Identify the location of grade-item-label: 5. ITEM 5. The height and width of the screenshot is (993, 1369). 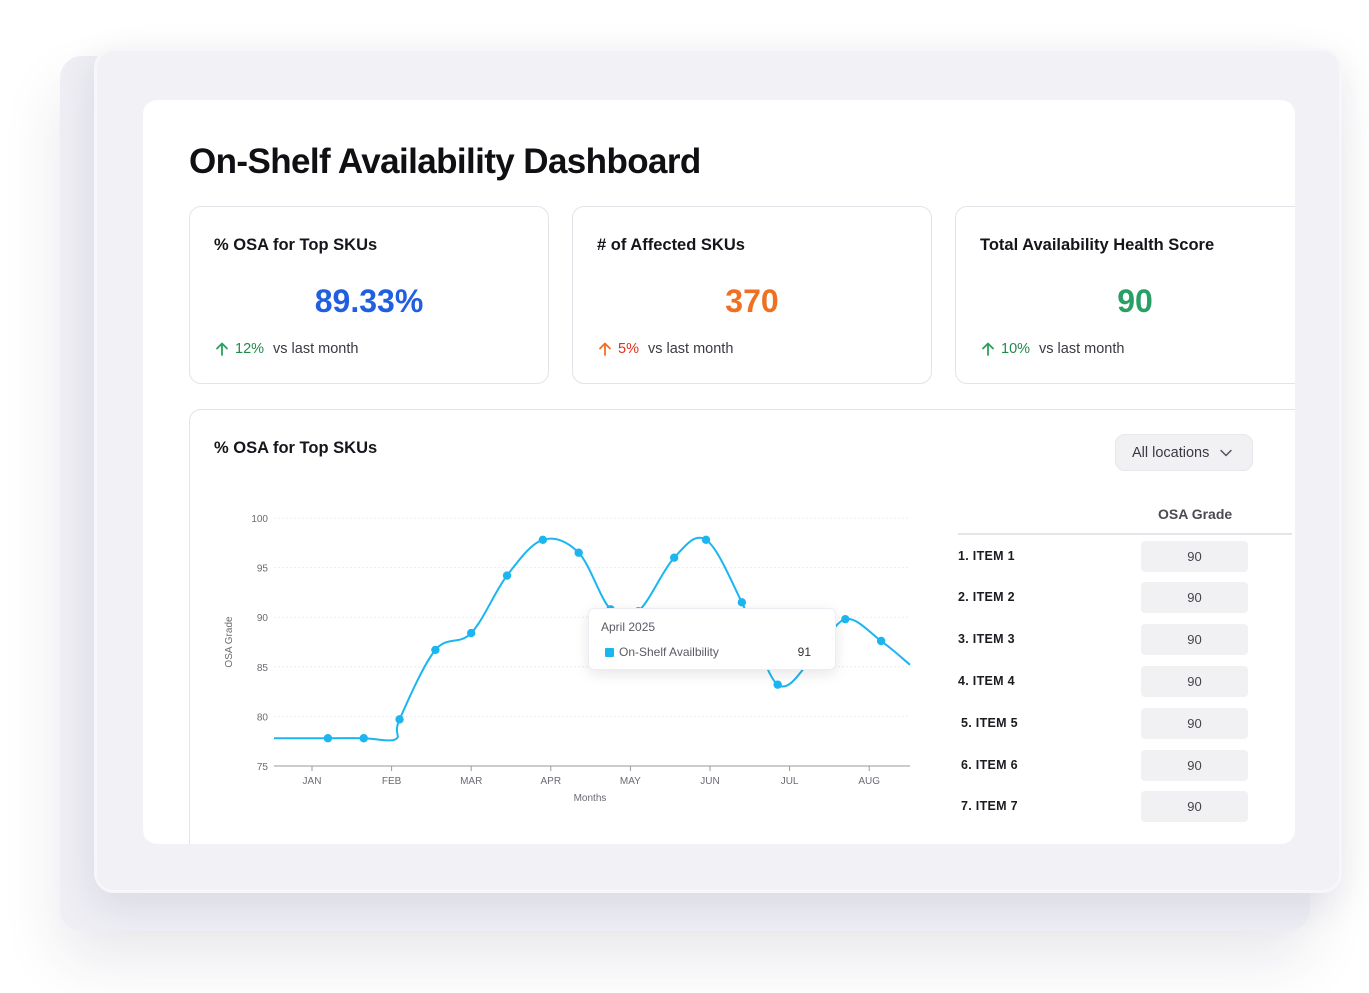
(989, 723).